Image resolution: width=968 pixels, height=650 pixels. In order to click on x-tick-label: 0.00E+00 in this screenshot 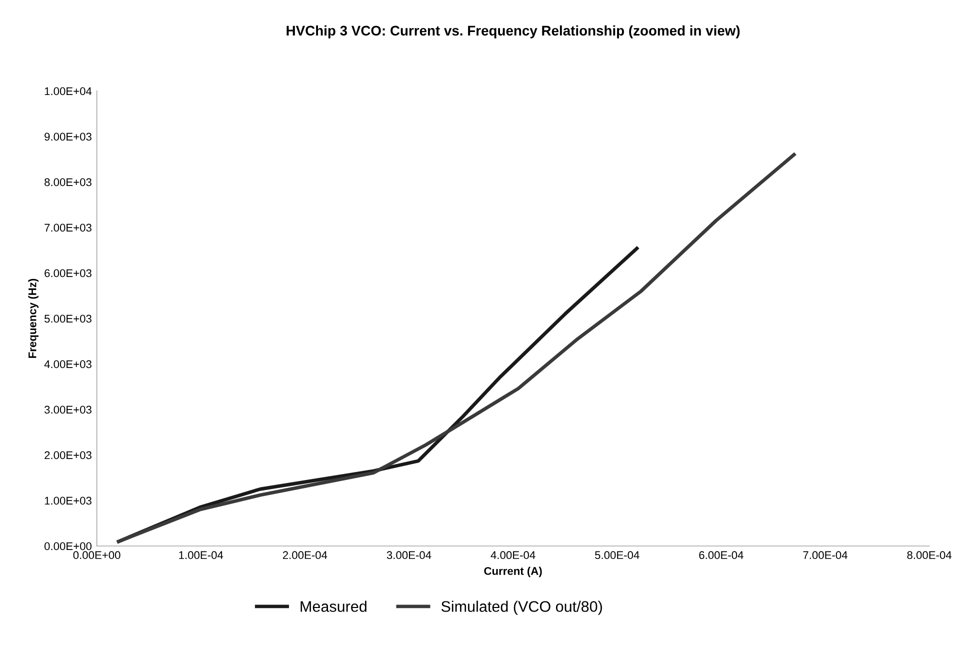, I will do `click(96, 555)`.